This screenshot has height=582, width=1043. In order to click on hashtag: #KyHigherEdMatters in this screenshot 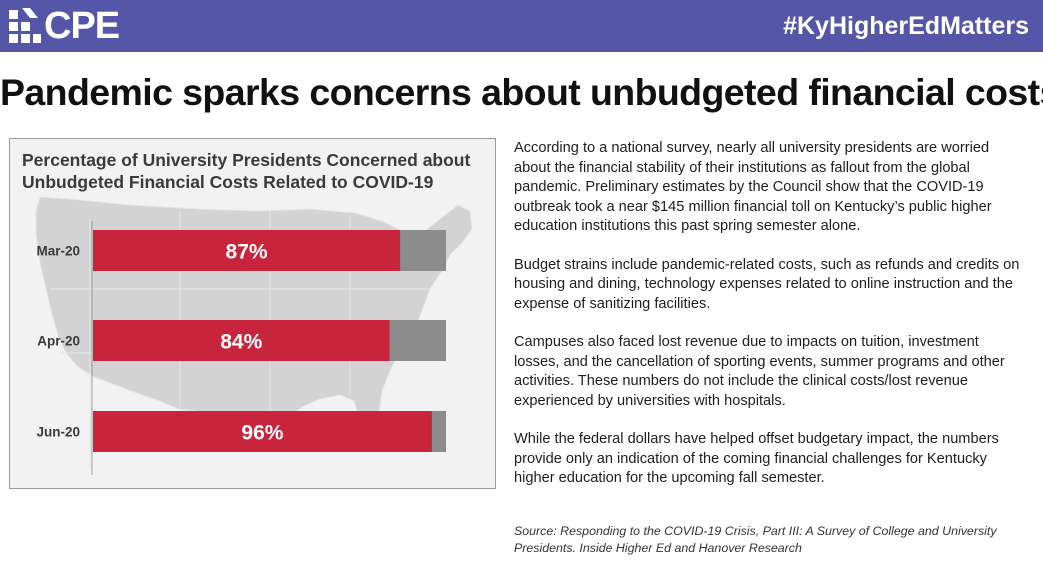, I will do `click(906, 26)`.